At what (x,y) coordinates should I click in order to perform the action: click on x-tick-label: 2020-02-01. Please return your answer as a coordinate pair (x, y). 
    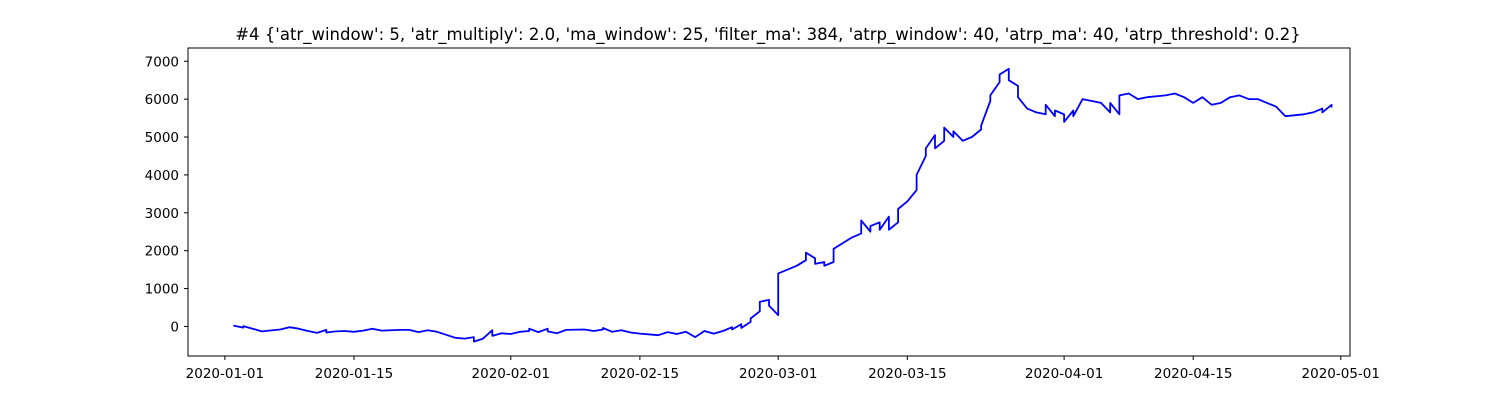
    Looking at the image, I should click on (511, 374).